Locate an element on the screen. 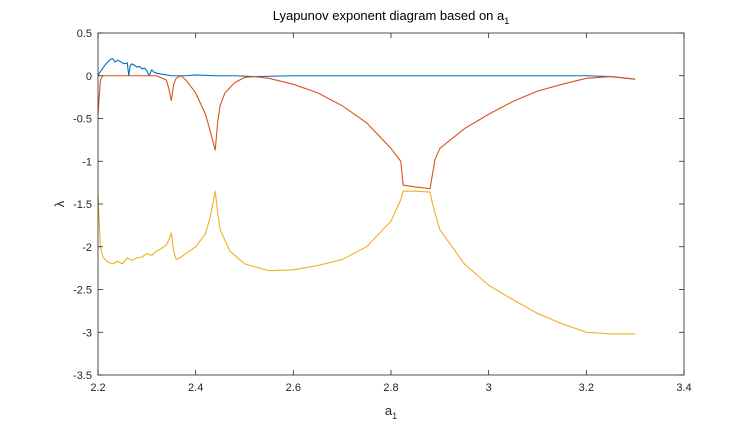  x-tick-label: 3 is located at coordinates (489, 388).